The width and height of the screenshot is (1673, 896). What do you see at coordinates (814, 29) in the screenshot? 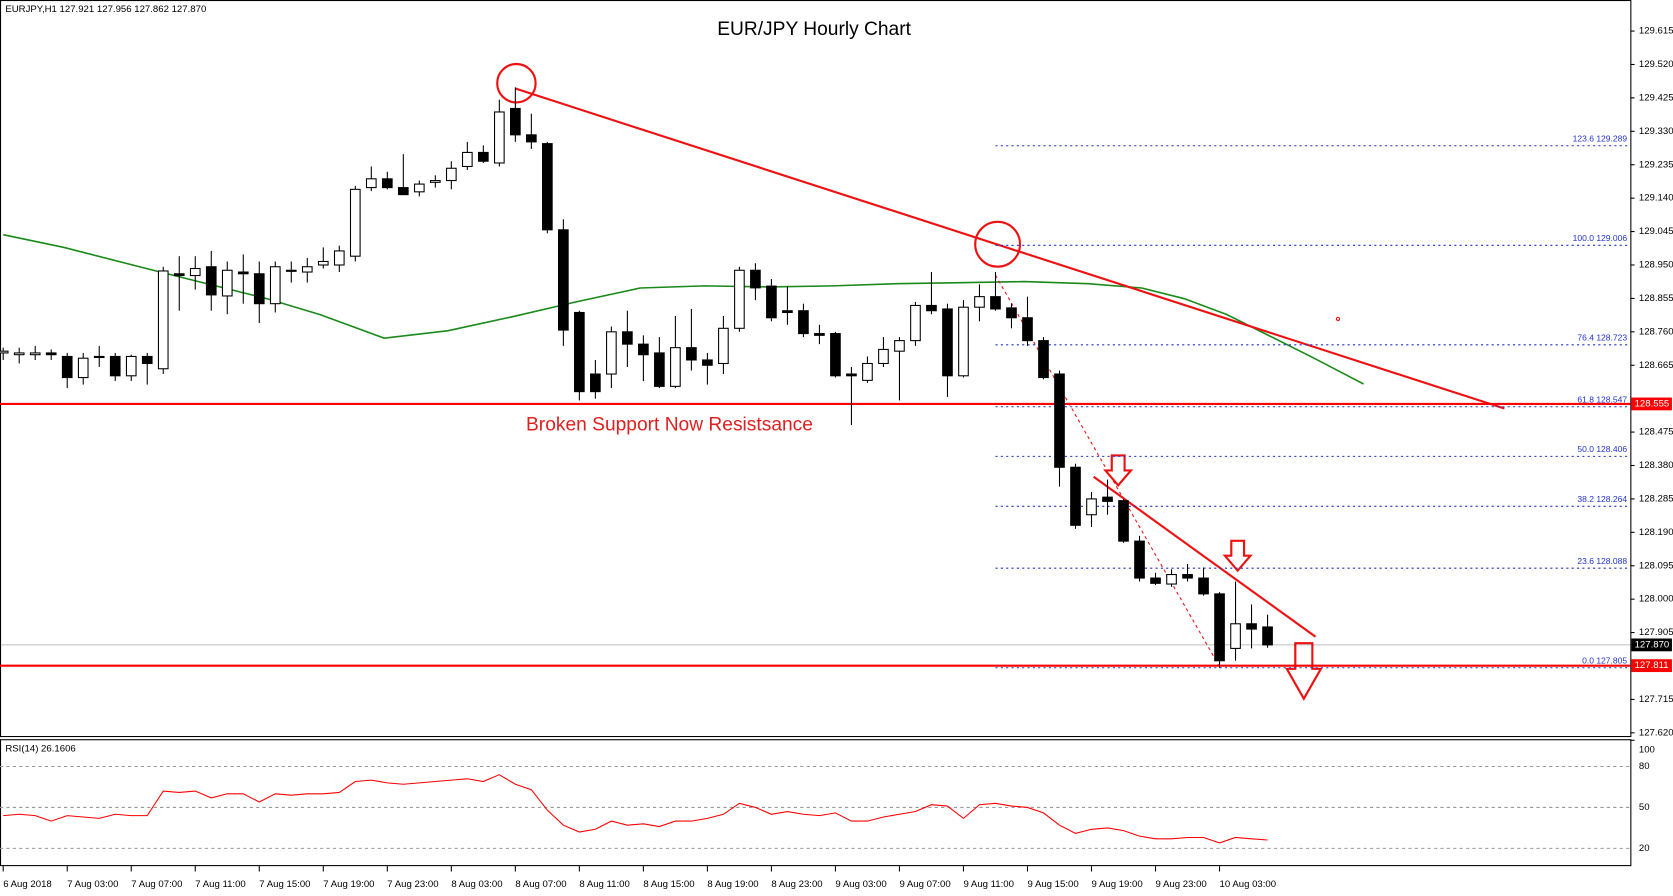
I see `chart-title: EUR/JPY Hourly Chart` at bounding box center [814, 29].